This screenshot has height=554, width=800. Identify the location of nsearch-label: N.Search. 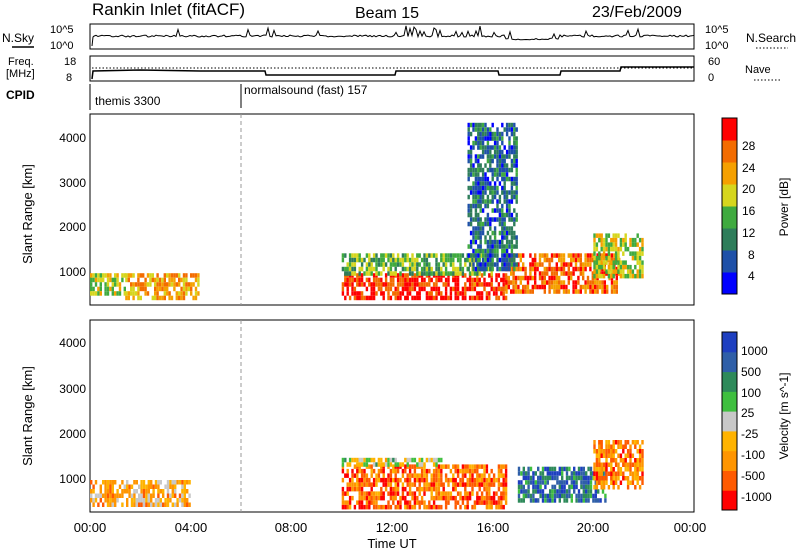
(771, 38).